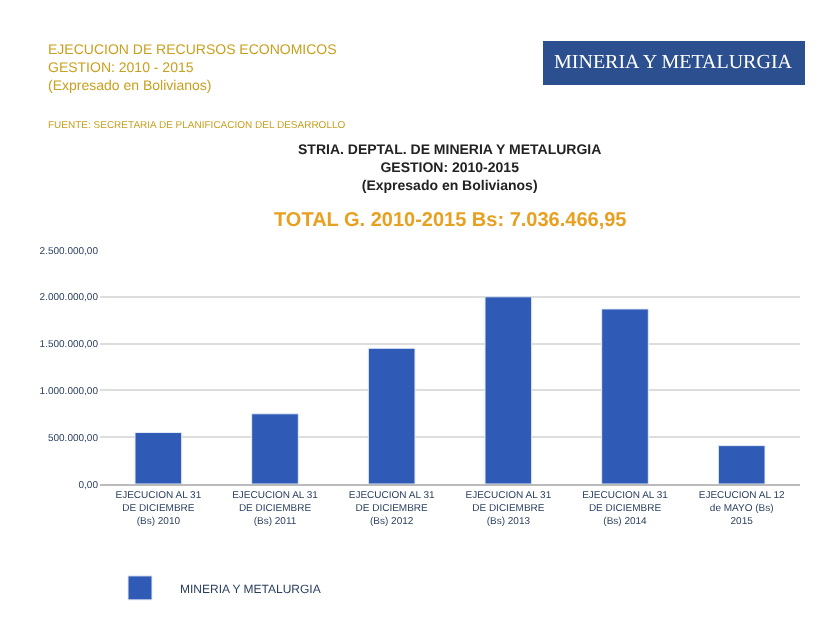 The width and height of the screenshot is (840, 640). What do you see at coordinates (451, 221) in the screenshot?
I see `text: TOTAL G. 2010-2015 Bs: 7.036.466,95` at bounding box center [451, 221].